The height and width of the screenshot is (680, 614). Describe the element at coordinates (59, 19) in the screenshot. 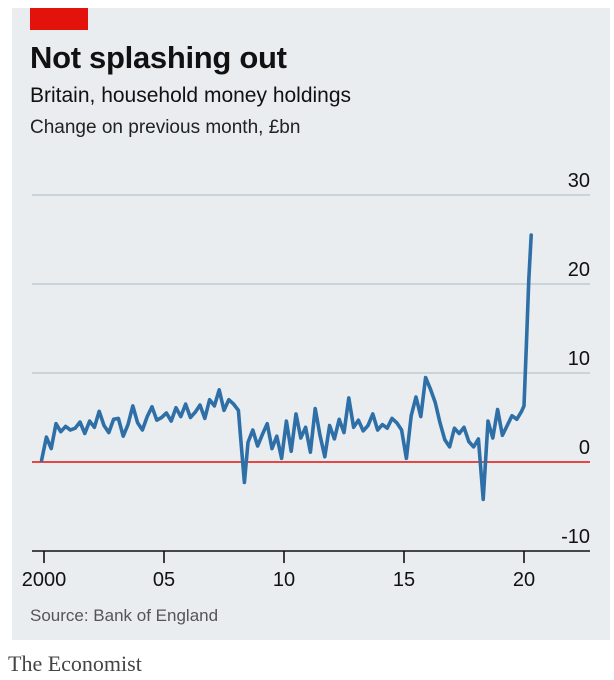

I see `red-tag-decoration` at that location.